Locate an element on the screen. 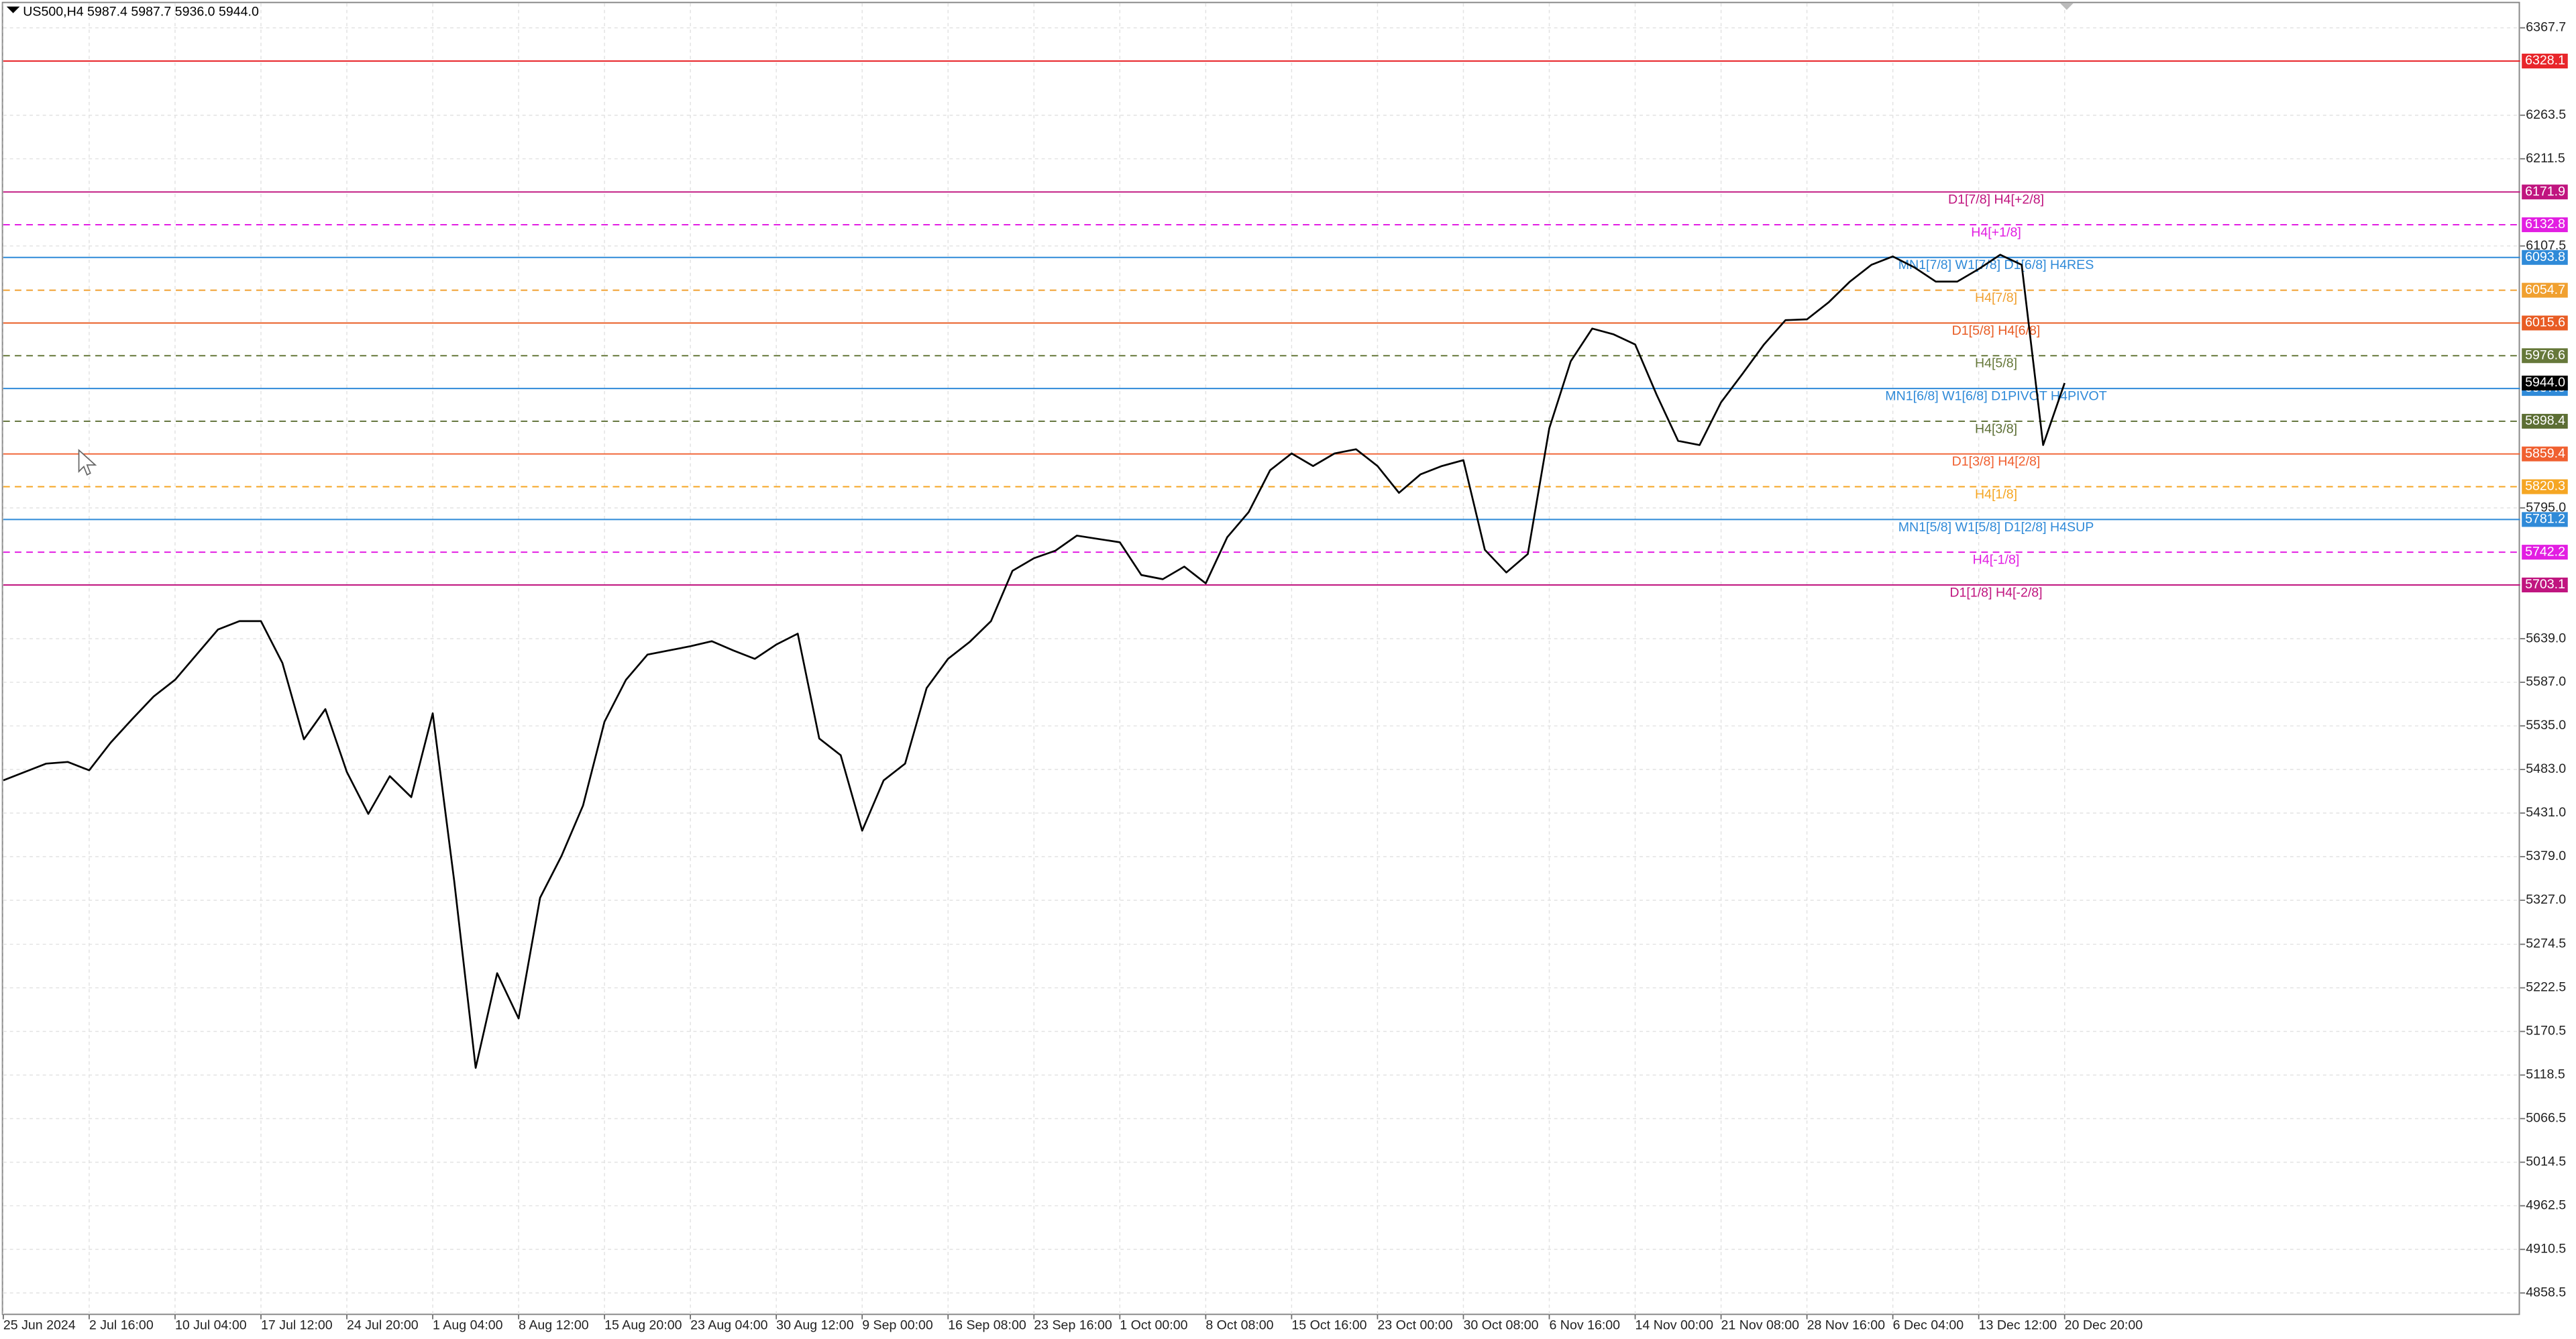 The image size is (2576, 1339). x-tick-label: 1 Aug 04:00 is located at coordinates (468, 1325).